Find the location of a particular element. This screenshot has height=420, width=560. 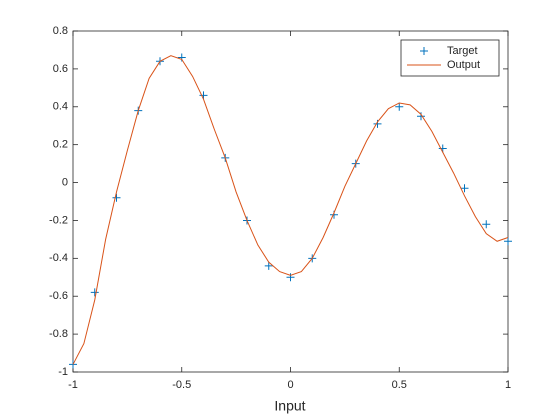

y-tick-label: 0.8 is located at coordinates (60, 31).